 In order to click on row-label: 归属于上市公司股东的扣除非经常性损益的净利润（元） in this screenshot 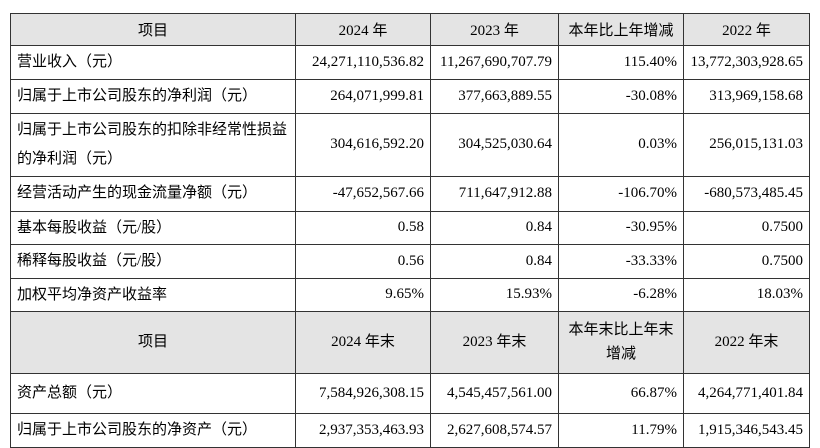, I will do `click(153, 144)`.